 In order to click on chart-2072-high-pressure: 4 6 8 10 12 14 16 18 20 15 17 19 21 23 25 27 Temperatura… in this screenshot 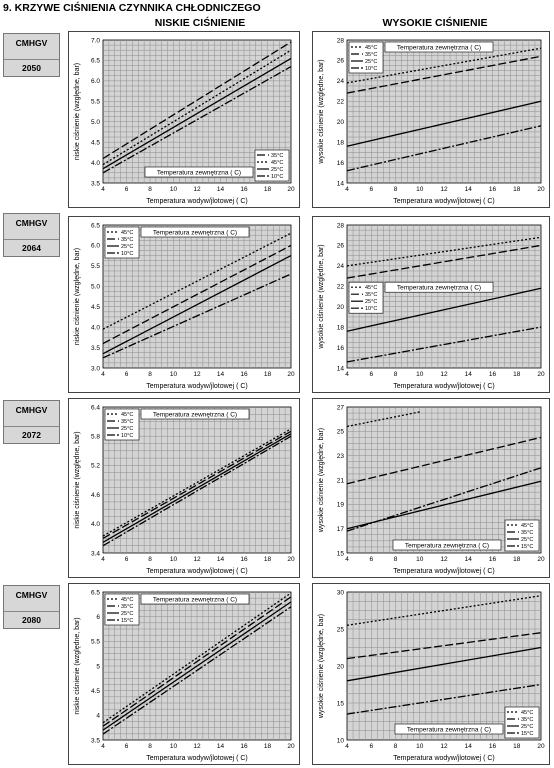, I will do `click(431, 488)`.